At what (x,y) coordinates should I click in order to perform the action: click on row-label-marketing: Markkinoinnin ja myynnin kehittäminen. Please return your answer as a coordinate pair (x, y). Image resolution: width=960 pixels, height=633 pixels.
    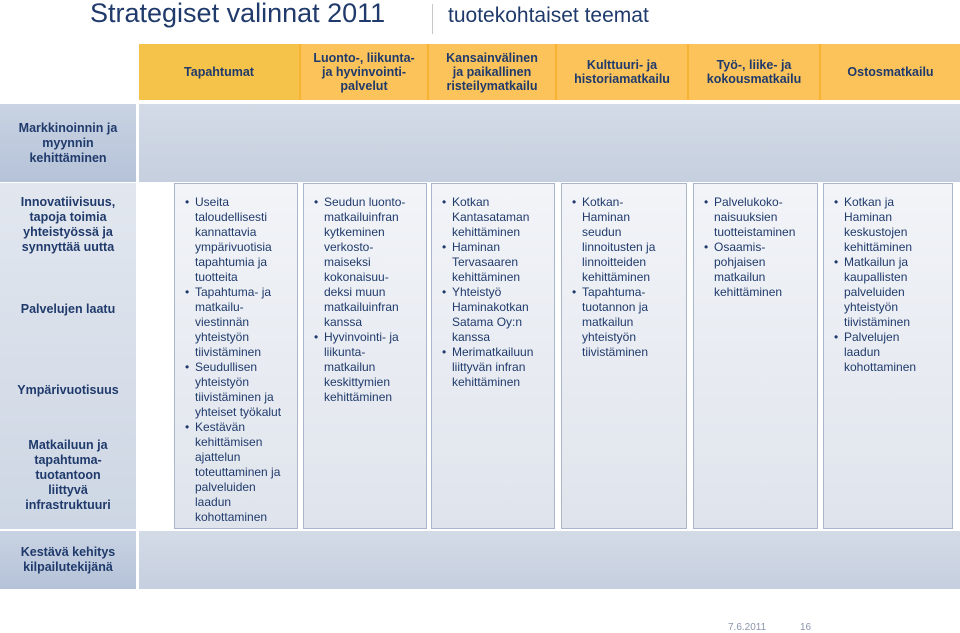
    Looking at the image, I should click on (68, 143).